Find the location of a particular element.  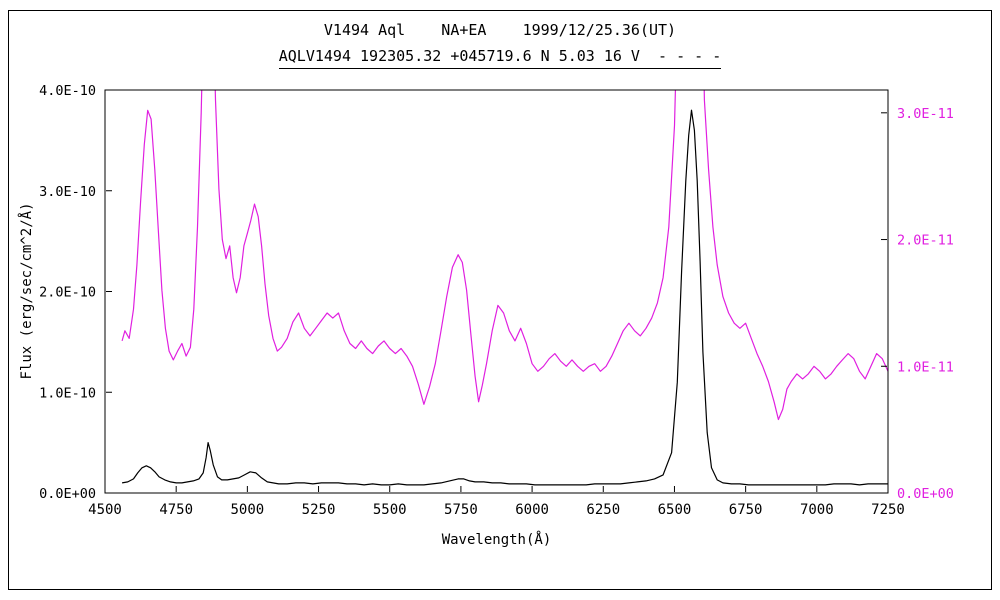

x-tick-label: 6500 is located at coordinates (675, 510).